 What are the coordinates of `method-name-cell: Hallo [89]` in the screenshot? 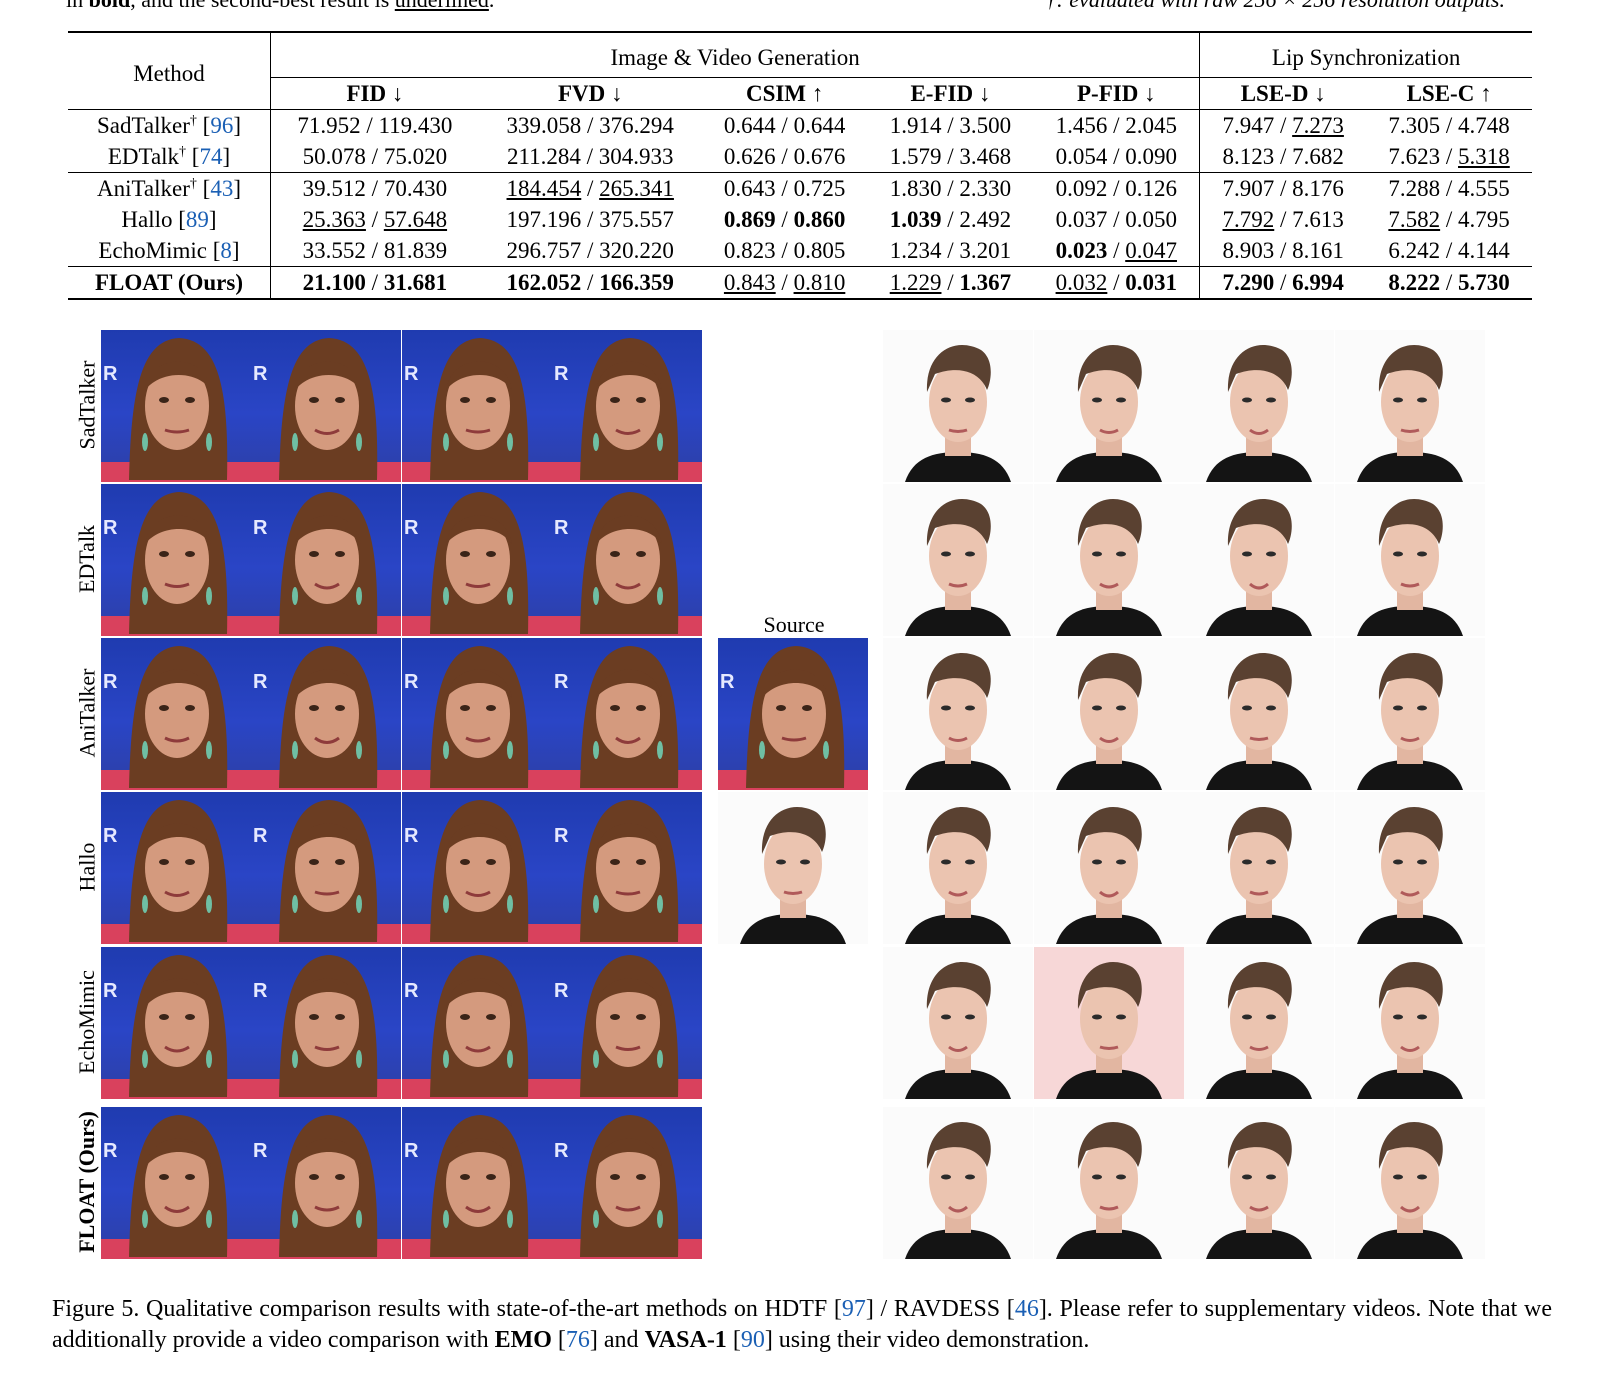 It's located at (169, 219).